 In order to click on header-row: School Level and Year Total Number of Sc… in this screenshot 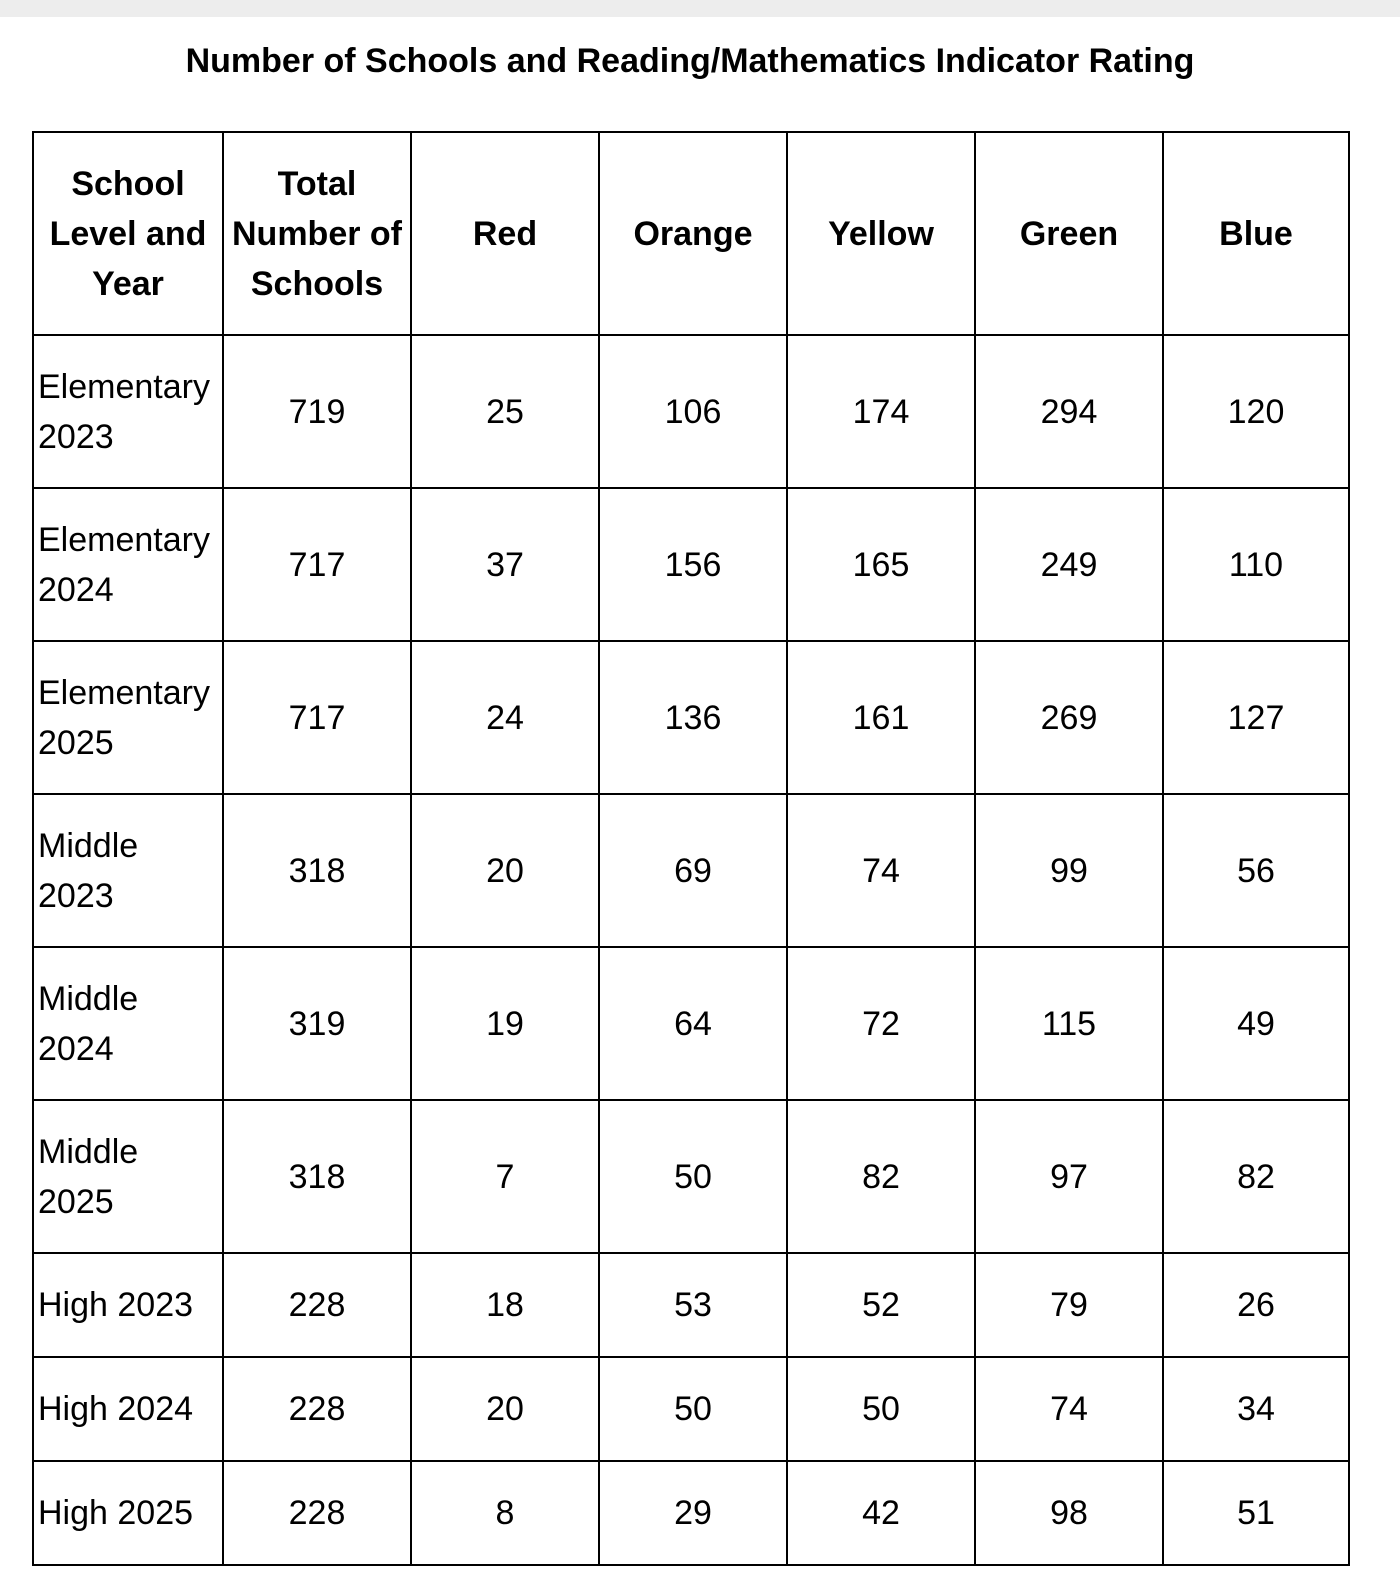, I will do `click(691, 233)`.